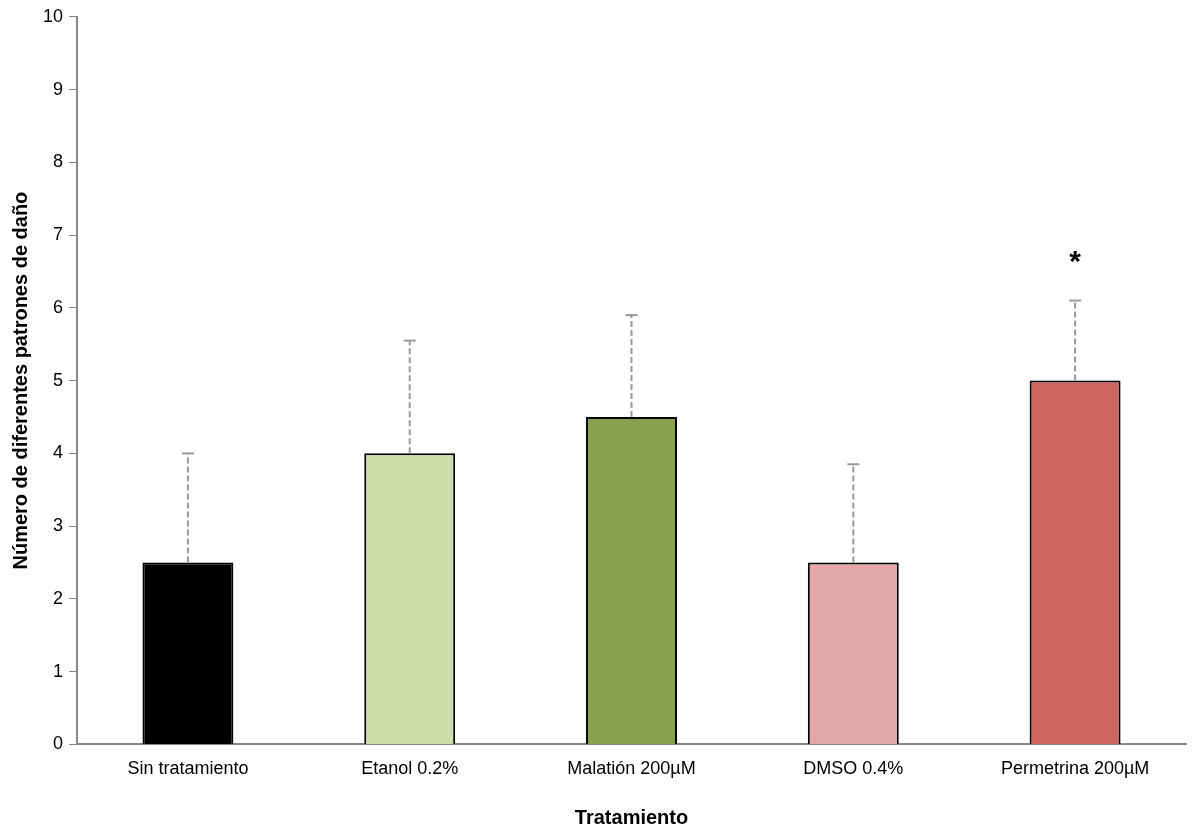  What do you see at coordinates (410, 768) in the screenshot?
I see `x-tick-label: Etanol 0.2%` at bounding box center [410, 768].